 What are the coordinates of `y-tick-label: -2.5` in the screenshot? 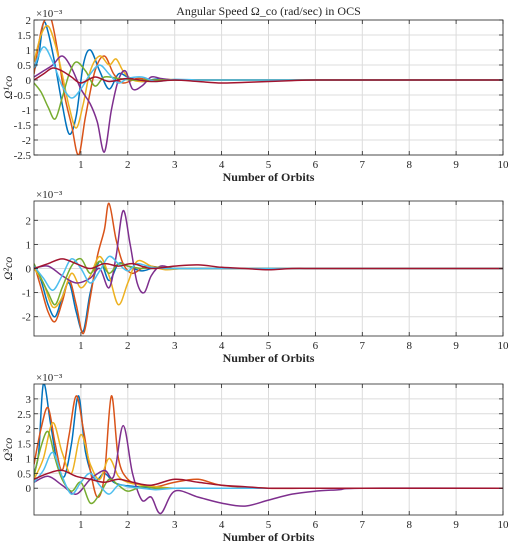 It's located at (23, 156).